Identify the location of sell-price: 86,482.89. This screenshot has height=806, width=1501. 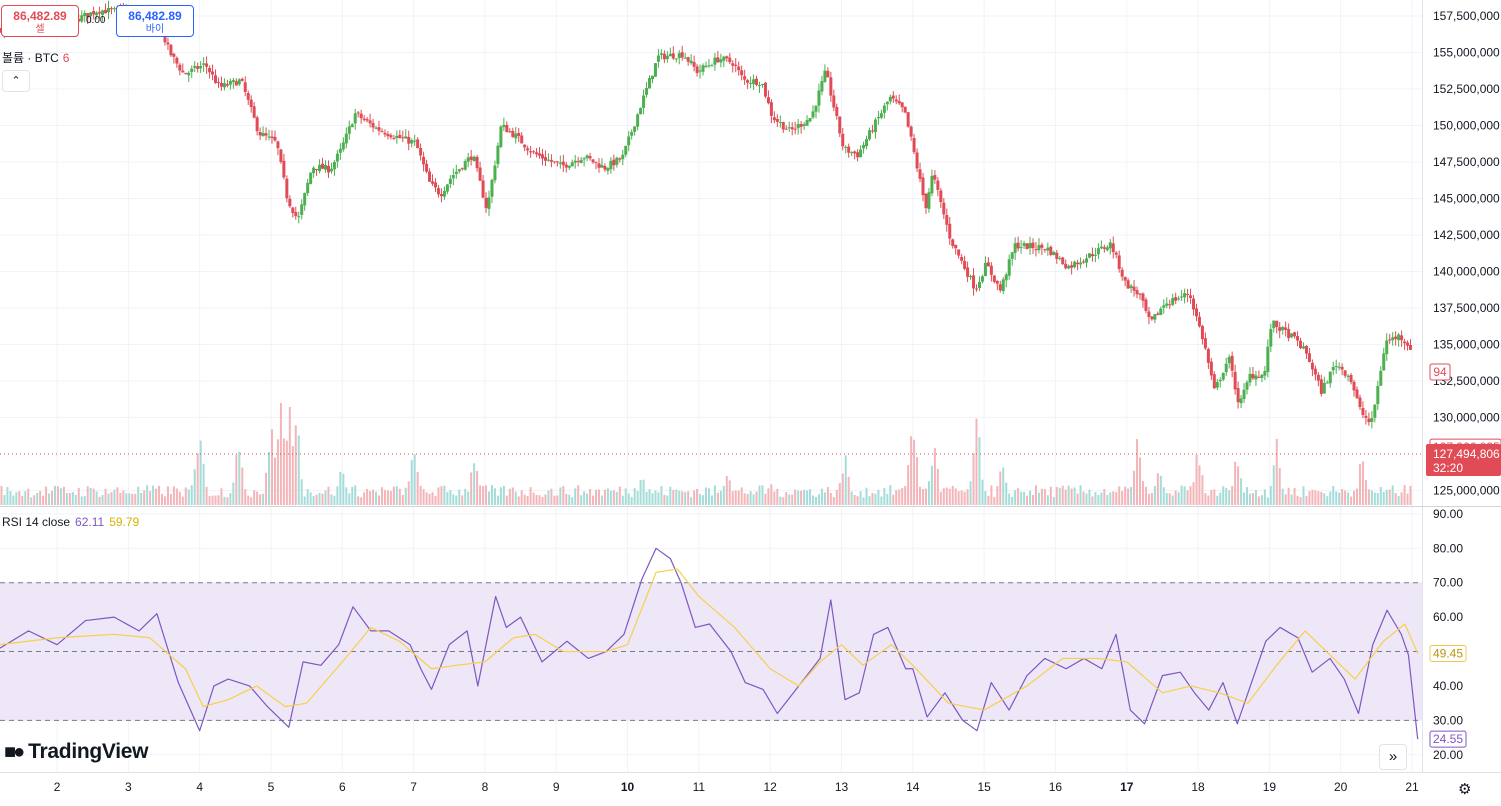
(40, 16).